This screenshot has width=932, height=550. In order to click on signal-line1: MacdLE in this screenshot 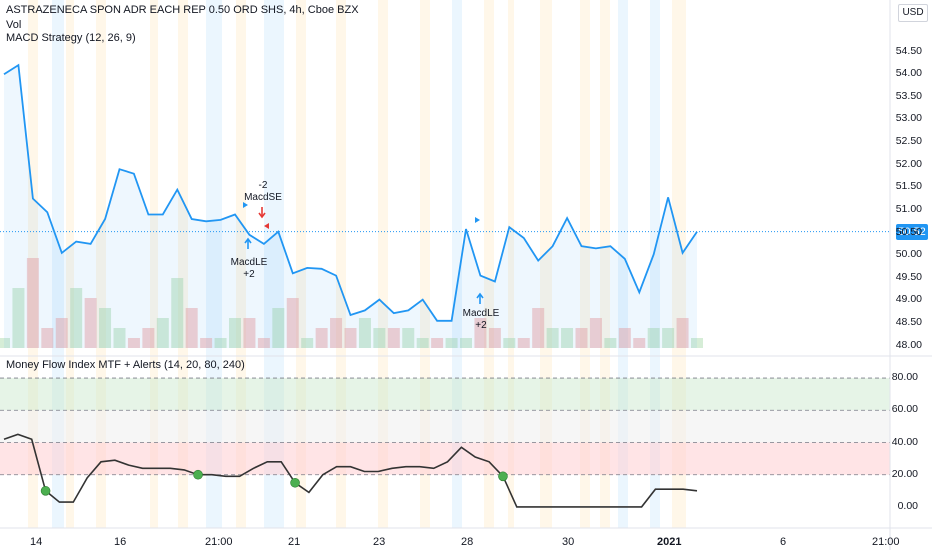, I will do `click(481, 313)`.